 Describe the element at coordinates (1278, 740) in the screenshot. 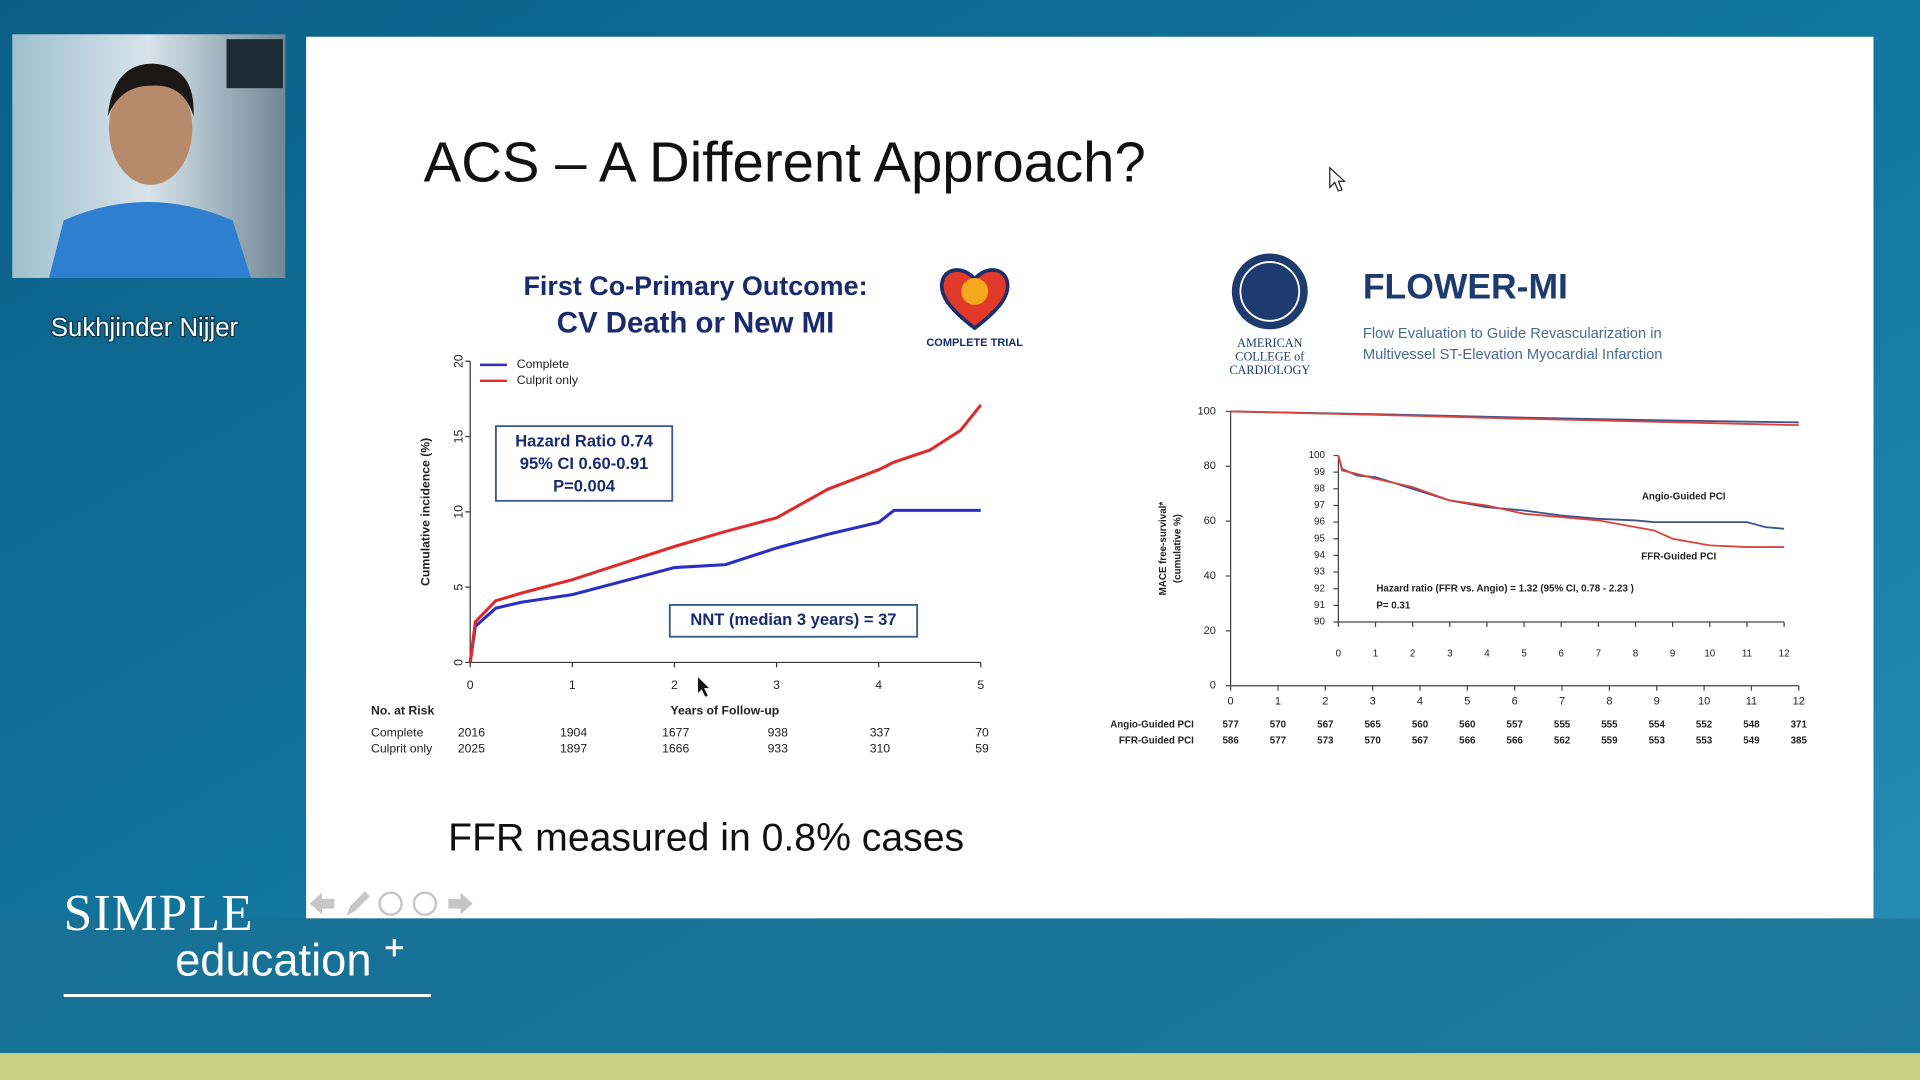

I see `risk-value: 577` at that location.